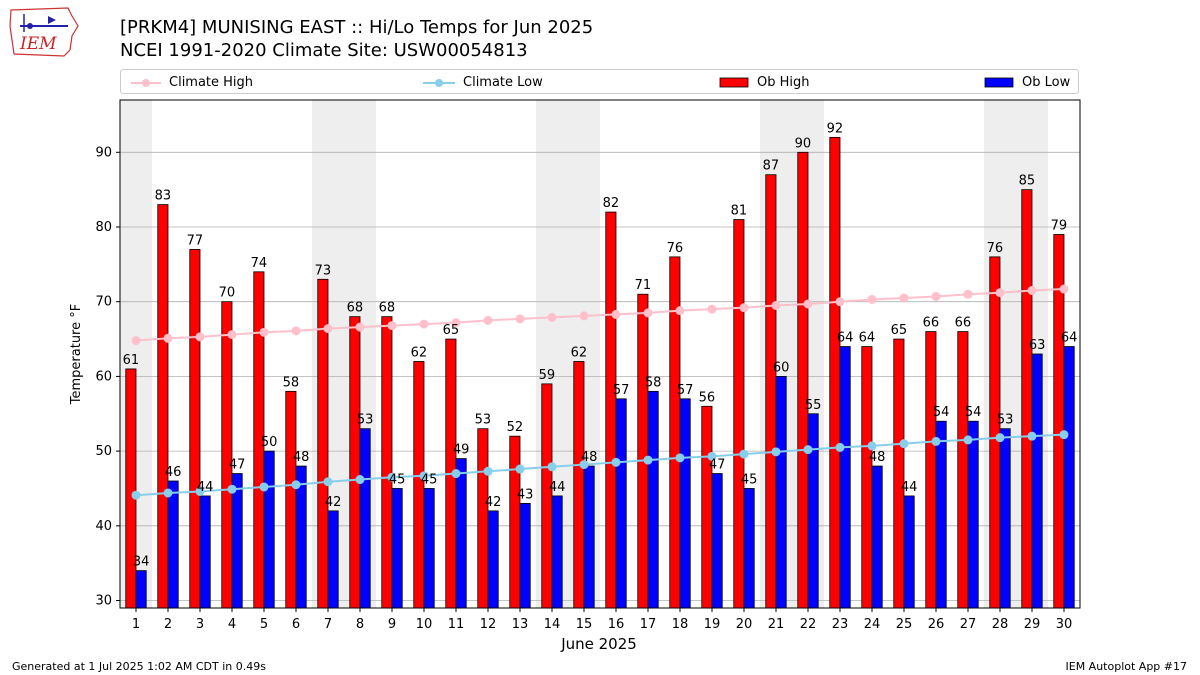 This screenshot has height=675, width=1200. What do you see at coordinates (1046, 82) in the screenshot?
I see `legend-label: Ob Low` at bounding box center [1046, 82].